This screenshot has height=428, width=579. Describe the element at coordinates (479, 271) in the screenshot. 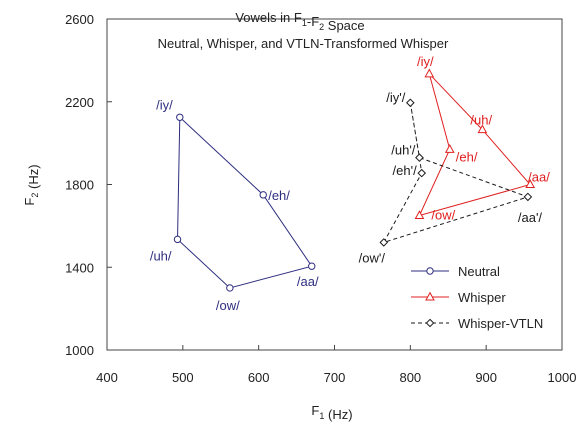

I see `legend-label: Neutral` at that location.